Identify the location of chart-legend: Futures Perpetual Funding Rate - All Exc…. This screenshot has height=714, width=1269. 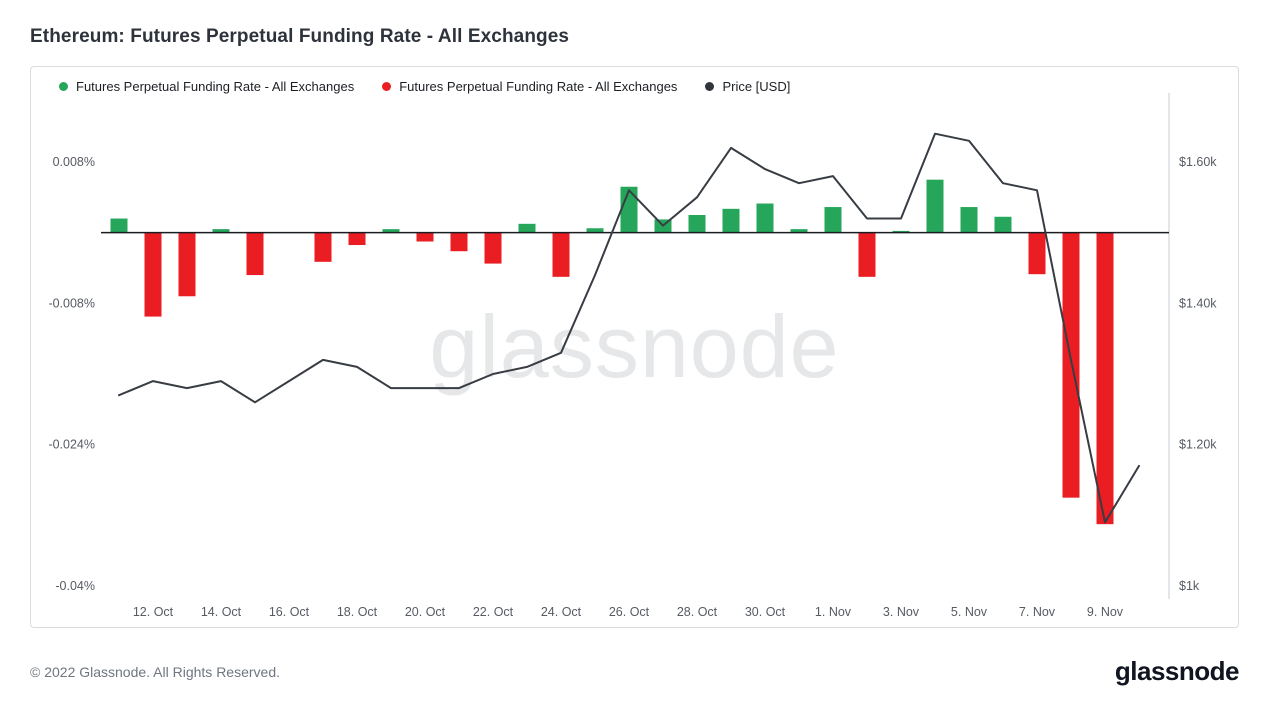
(424, 86).